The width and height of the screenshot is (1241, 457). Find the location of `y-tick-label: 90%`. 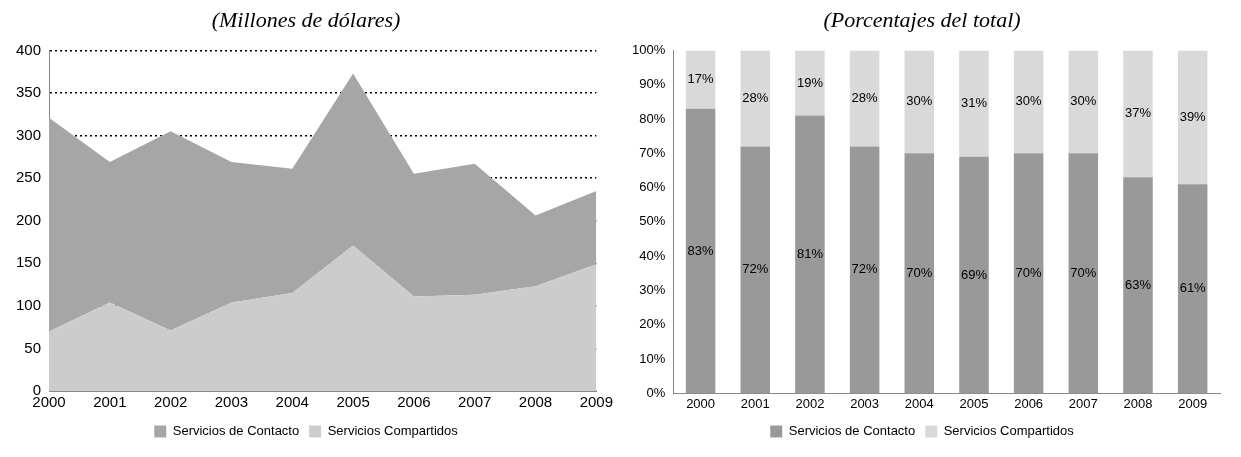

y-tick-label: 90% is located at coordinates (652, 84).